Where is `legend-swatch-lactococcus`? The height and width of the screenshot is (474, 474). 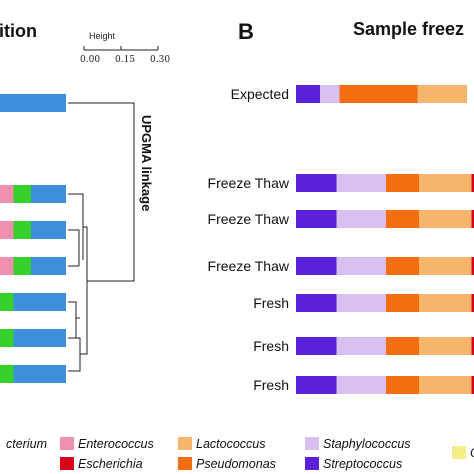
legend-swatch-lactococcus is located at coordinates (185, 443).